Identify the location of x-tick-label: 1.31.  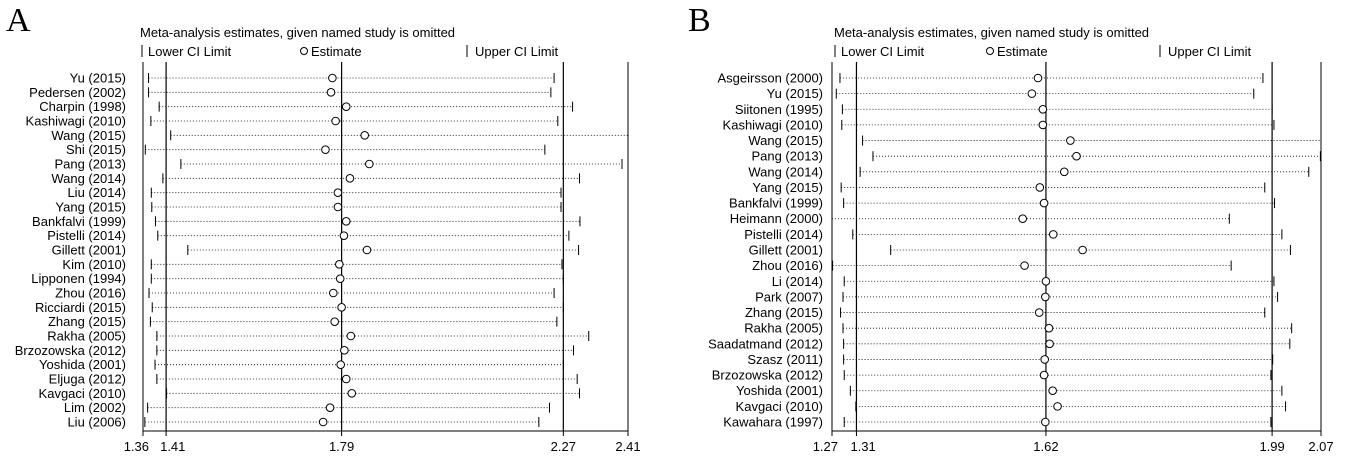
(862, 446).